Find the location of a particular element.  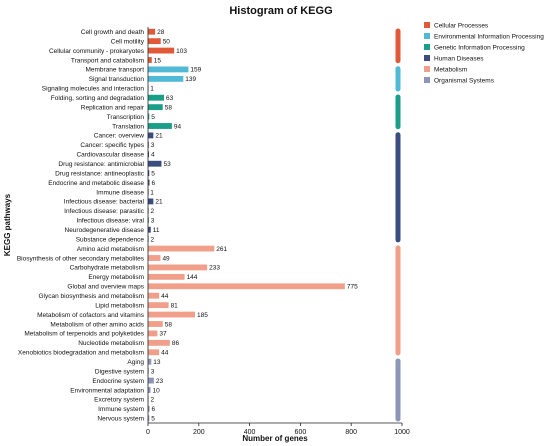

category-label: Infectious disease: viral is located at coordinates (110, 221).